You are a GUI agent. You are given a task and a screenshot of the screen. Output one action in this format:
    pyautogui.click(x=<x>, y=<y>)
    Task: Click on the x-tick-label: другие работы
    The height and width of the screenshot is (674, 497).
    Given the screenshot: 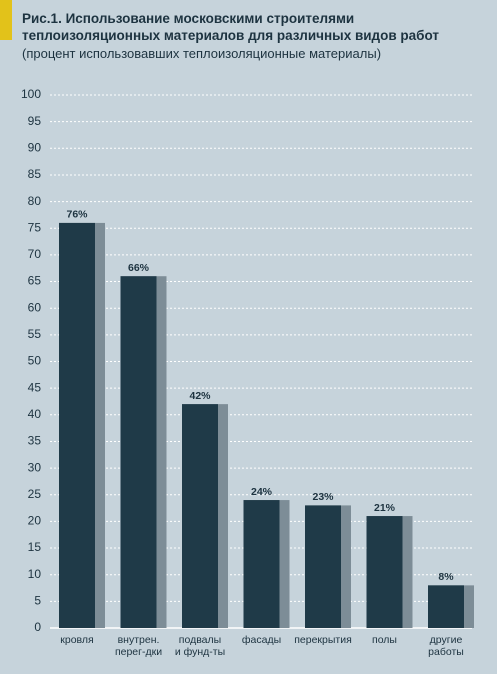 What is the action you would take?
    pyautogui.click(x=446, y=646)
    